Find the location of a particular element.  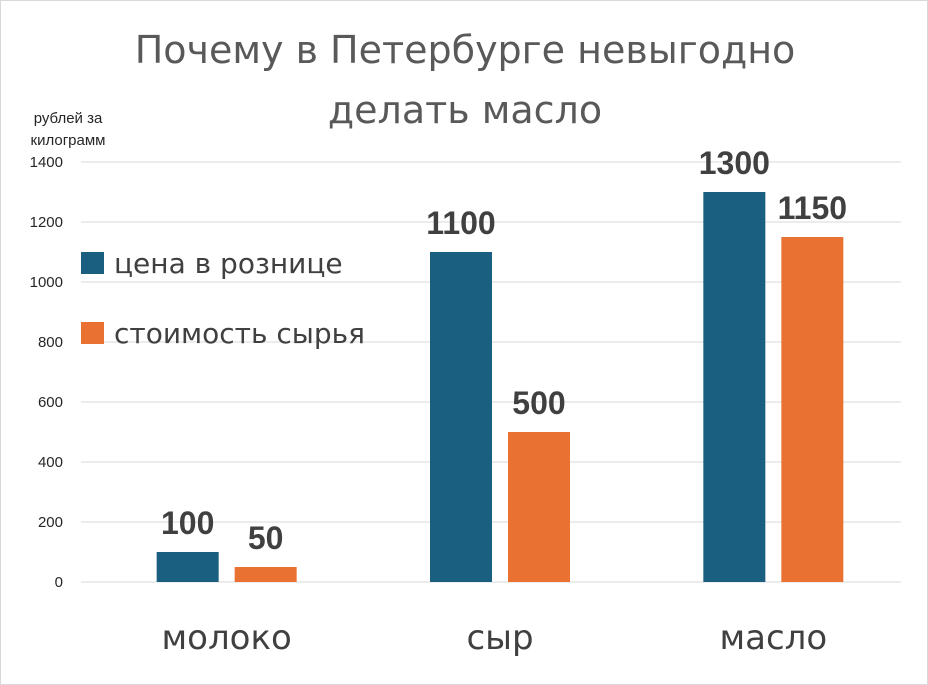

data-label: 1100 is located at coordinates (460, 223).